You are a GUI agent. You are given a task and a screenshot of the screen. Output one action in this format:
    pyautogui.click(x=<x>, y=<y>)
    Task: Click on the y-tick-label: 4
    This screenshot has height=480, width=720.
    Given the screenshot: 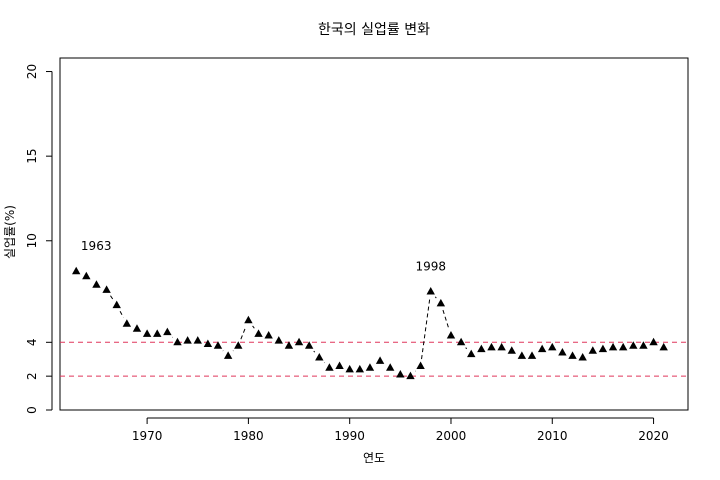 What is the action you would take?
    pyautogui.click(x=32, y=342)
    